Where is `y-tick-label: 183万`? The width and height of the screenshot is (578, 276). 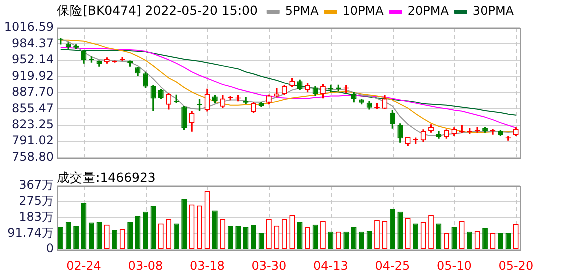 y-tick-label: 183万 is located at coordinates (36, 217).